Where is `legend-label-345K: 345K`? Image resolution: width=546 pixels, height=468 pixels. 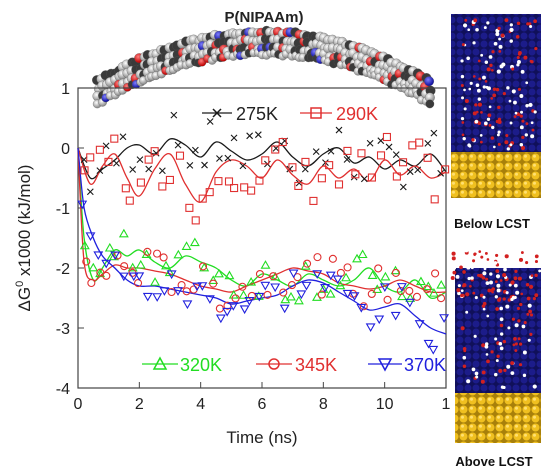
legend-label-345K: 345K is located at coordinates (316, 365).